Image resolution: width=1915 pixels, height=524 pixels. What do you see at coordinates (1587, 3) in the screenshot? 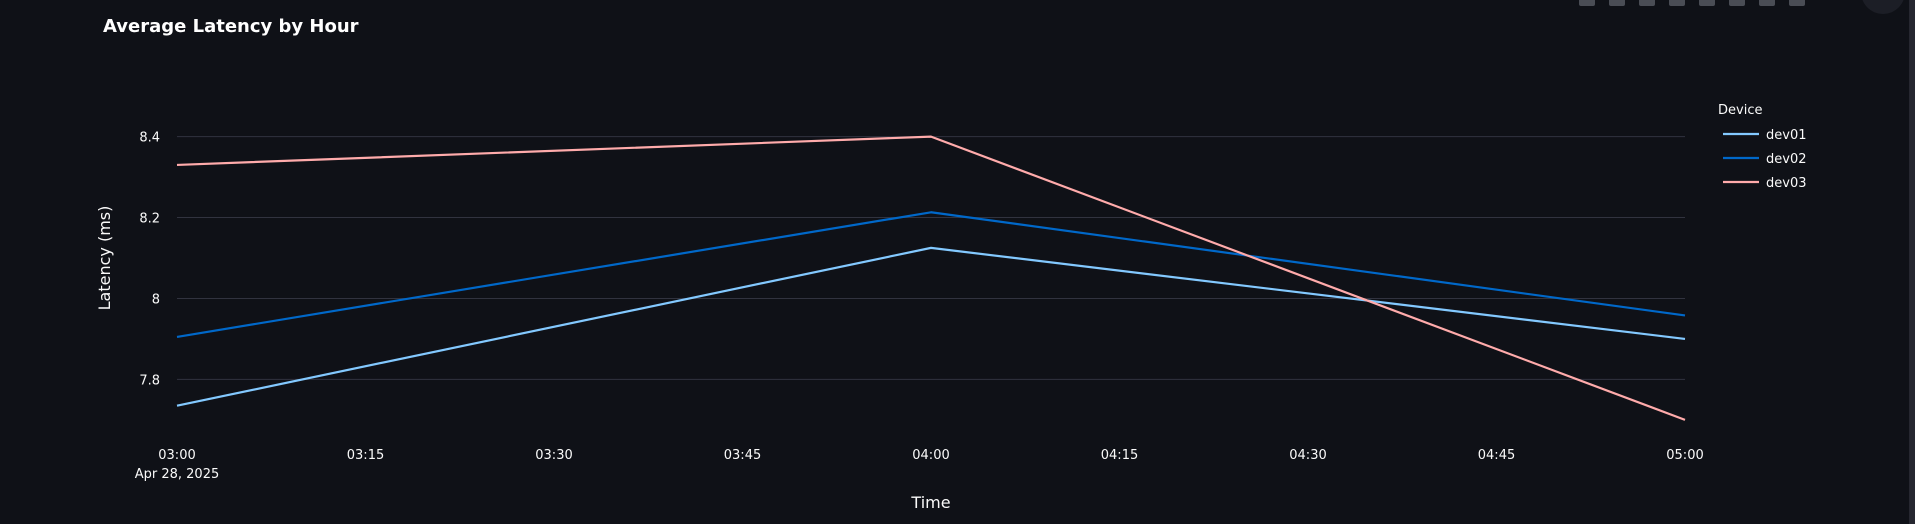
I see `camera-icon` at bounding box center [1587, 3].